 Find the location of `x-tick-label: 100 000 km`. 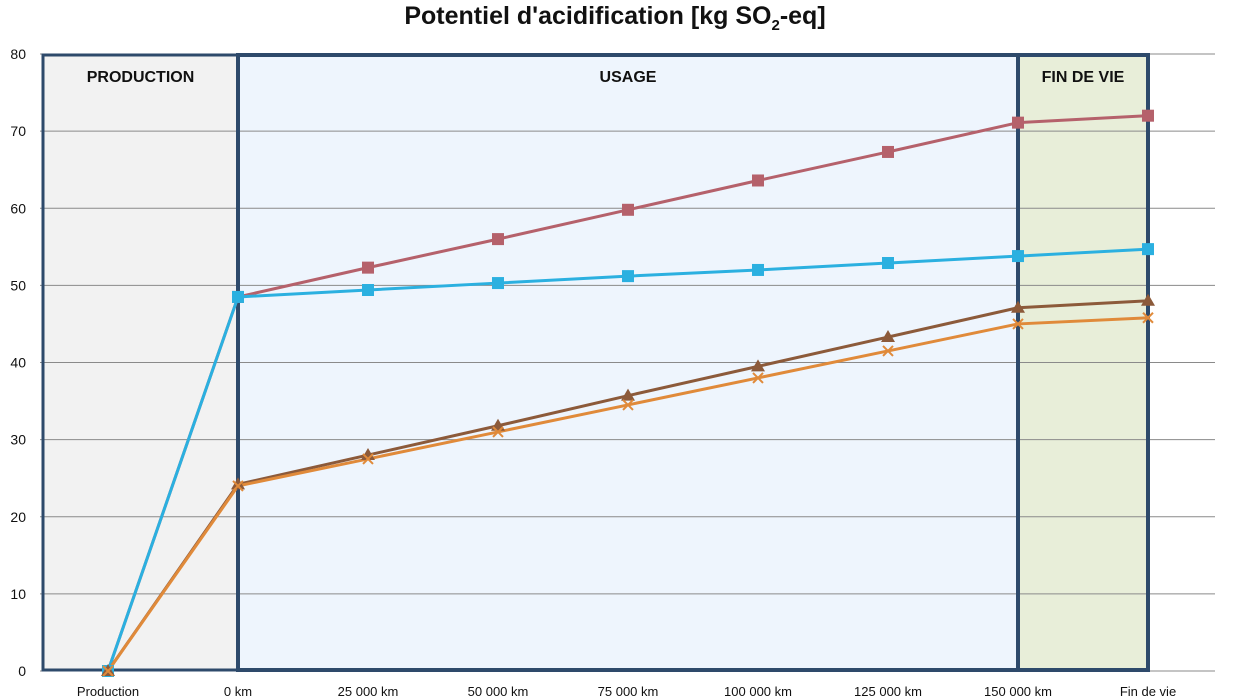

x-tick-label: 100 000 km is located at coordinates (758, 691).